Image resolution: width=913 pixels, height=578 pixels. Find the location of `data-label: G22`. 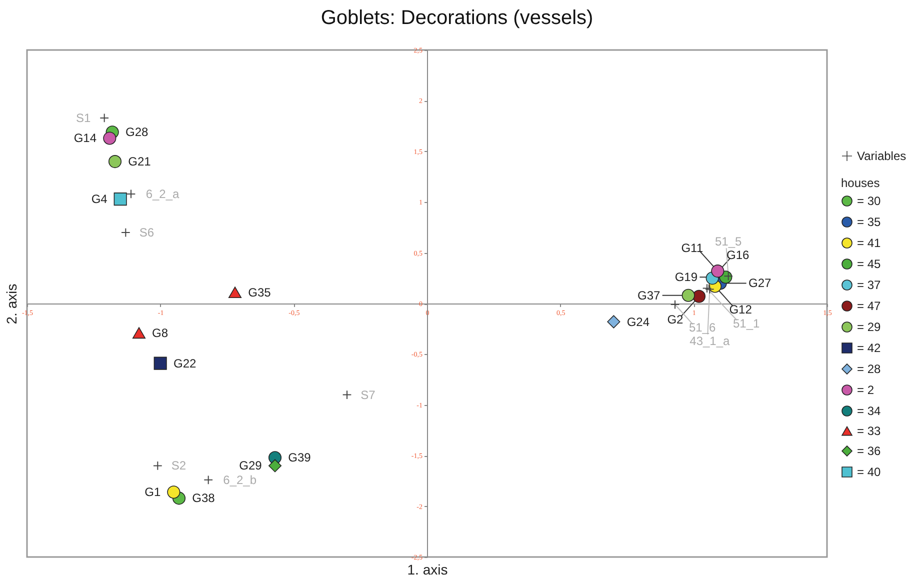

data-label: G22 is located at coordinates (184, 363).